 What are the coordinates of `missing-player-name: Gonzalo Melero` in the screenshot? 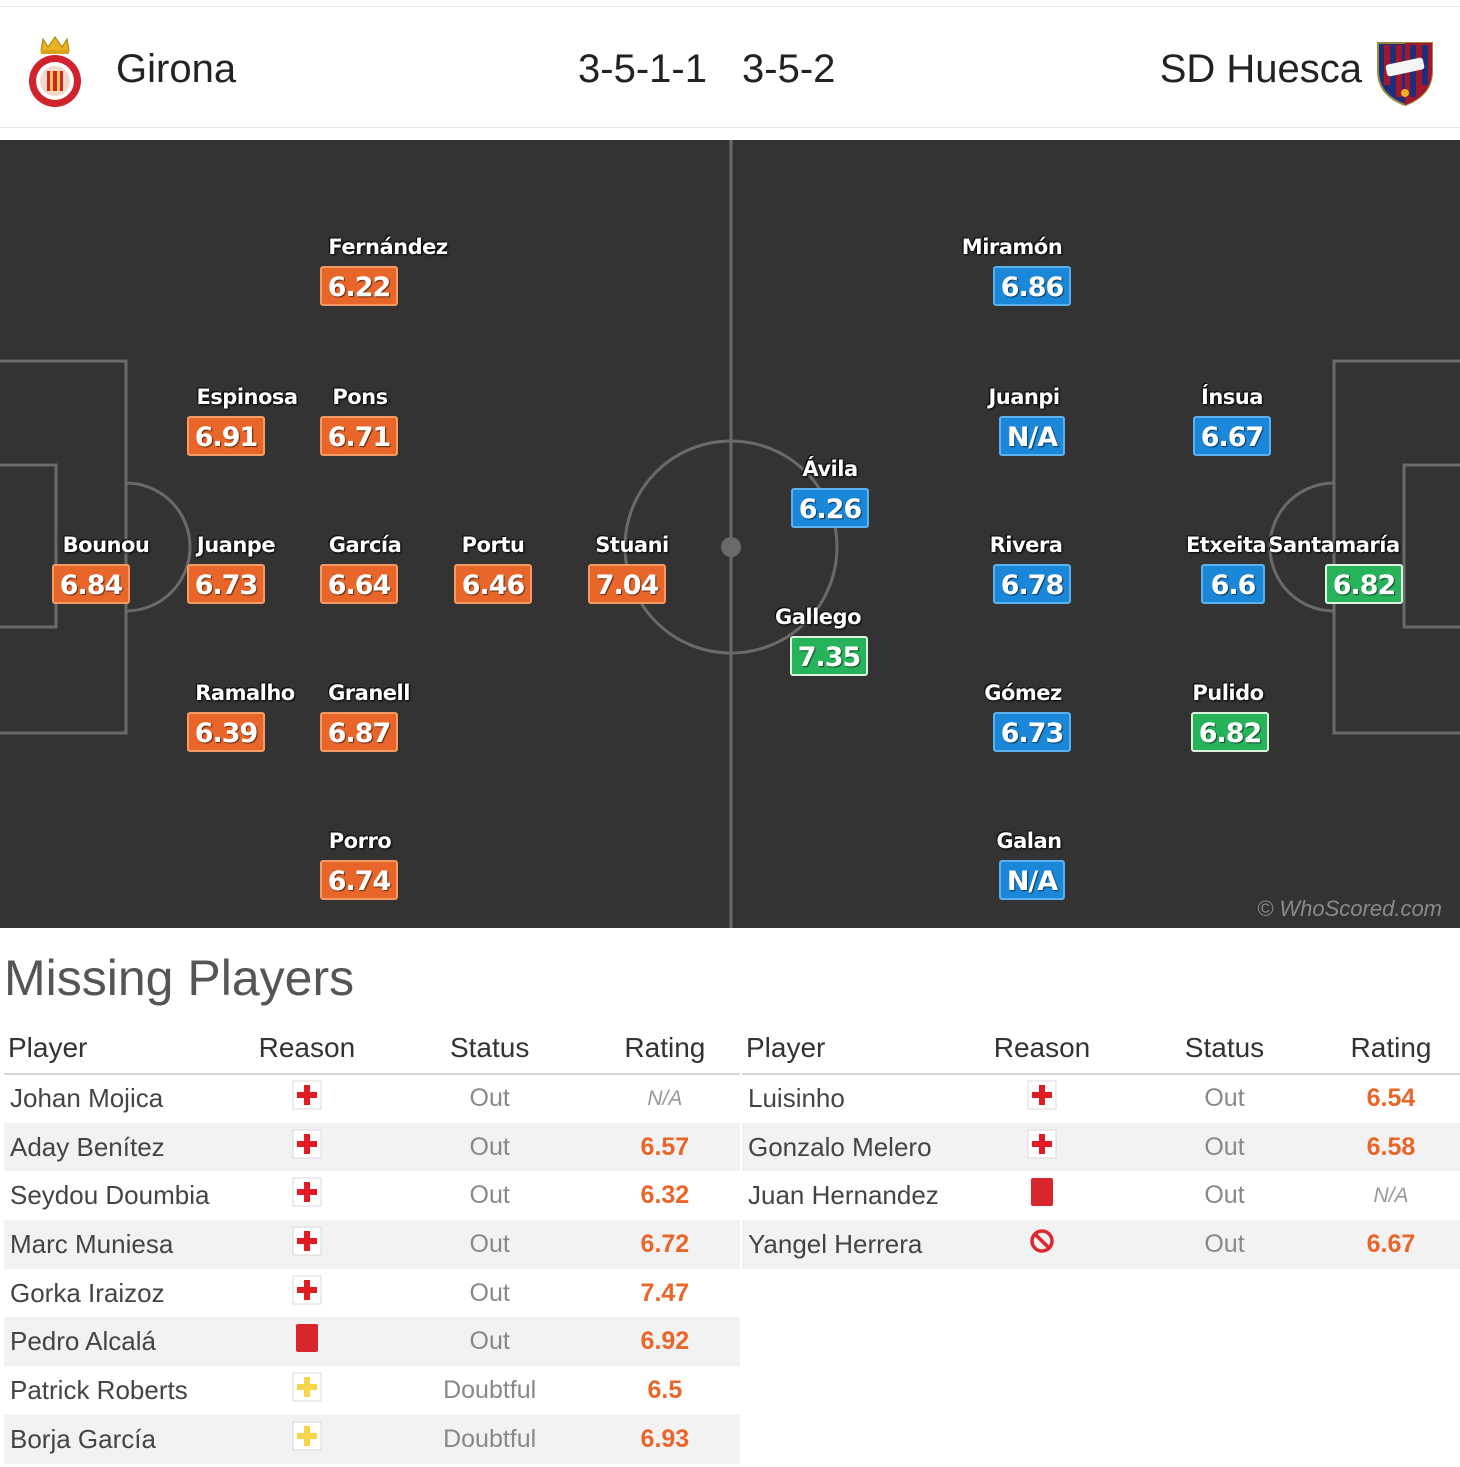 It's located at (849, 1147).